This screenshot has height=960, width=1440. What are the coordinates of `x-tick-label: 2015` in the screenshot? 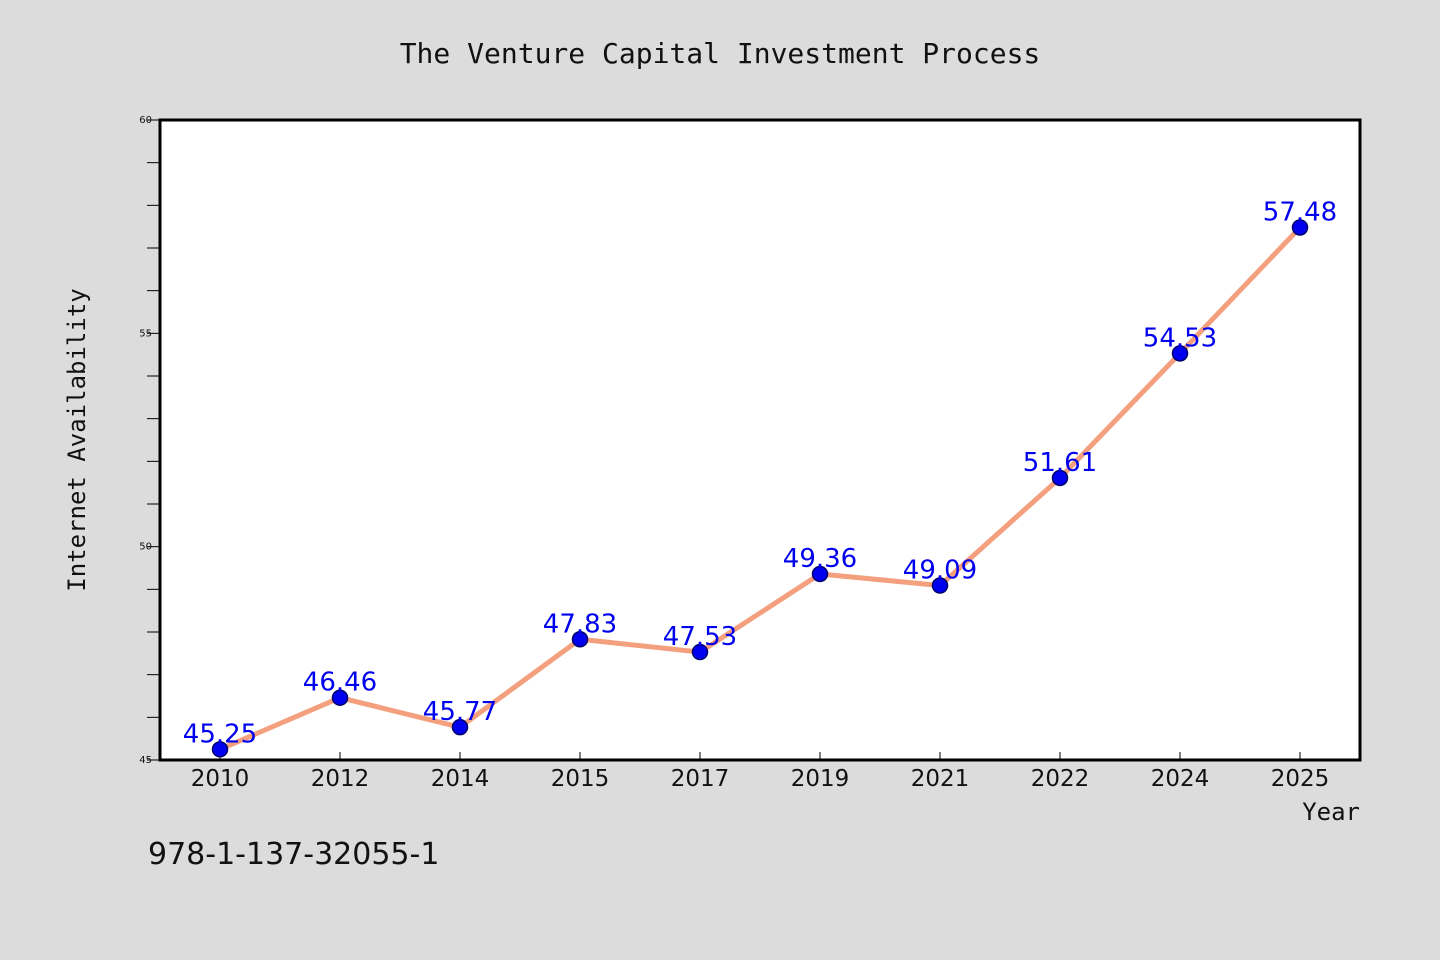 It's located at (580, 779).